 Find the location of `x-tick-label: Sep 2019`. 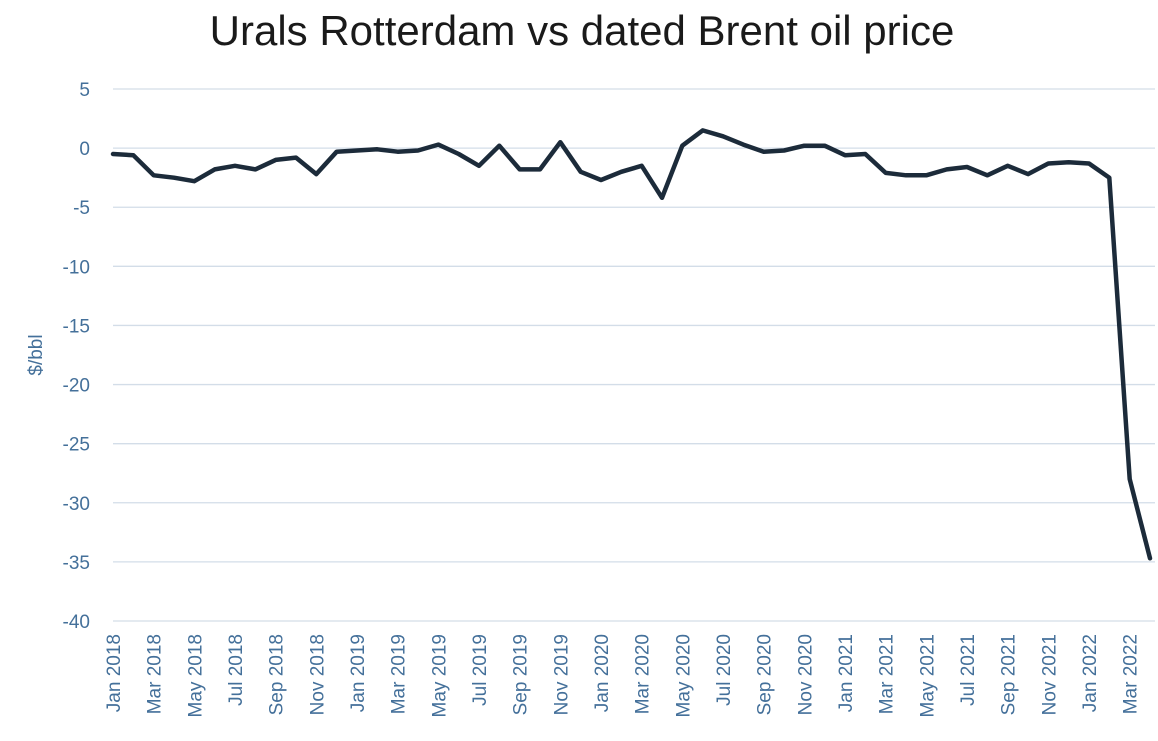

x-tick-label: Sep 2019 is located at coordinates (521, 674).